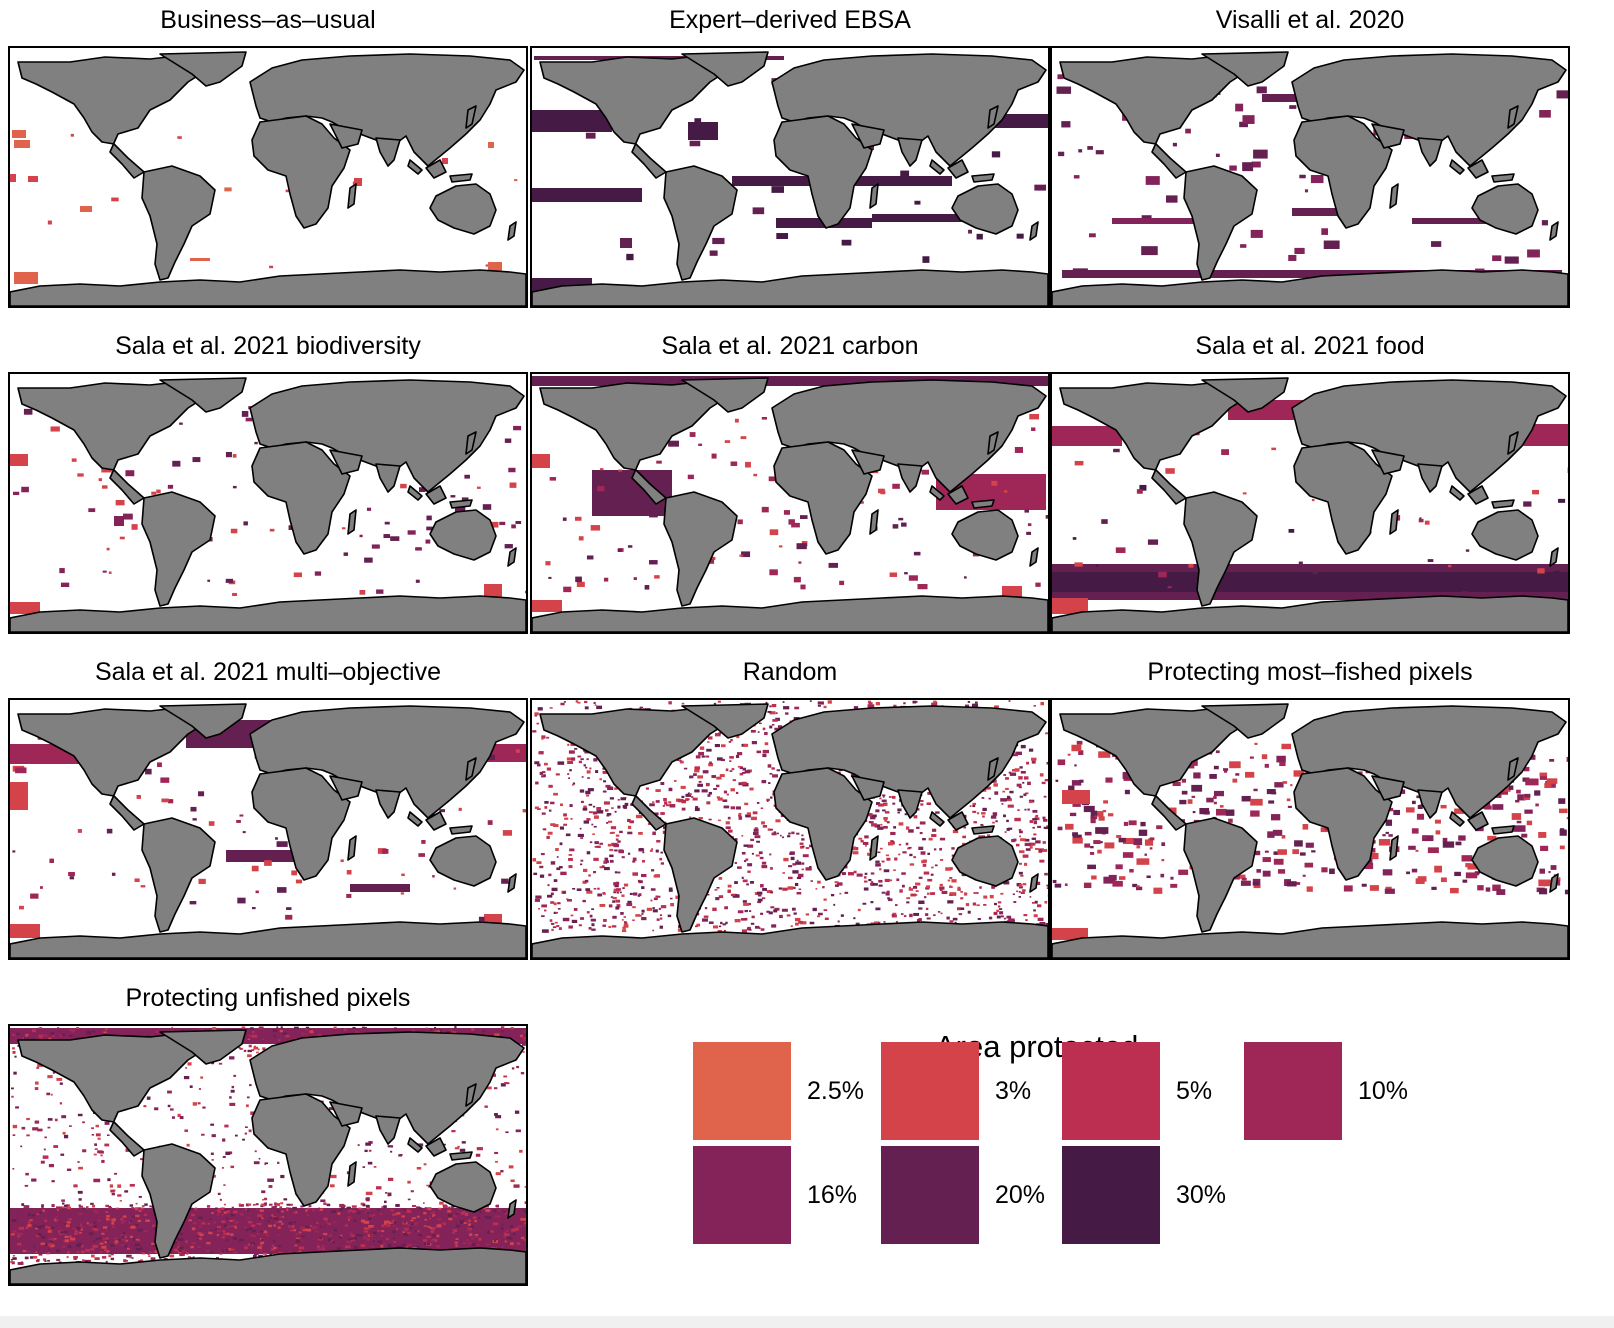 This screenshot has height=1328, width=1614. What do you see at coordinates (790, 488) in the screenshot?
I see `map-panel: Sala et al. 2021 carbon` at bounding box center [790, 488].